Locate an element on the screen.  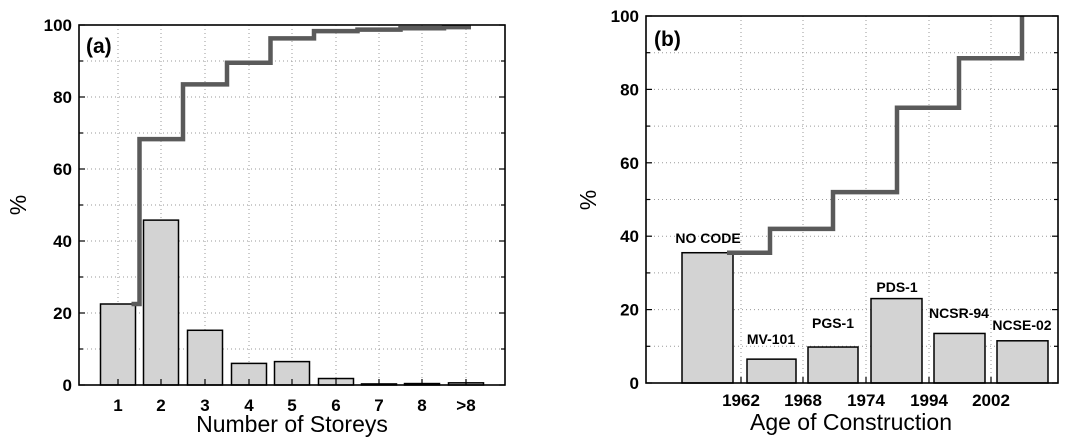
x-tick-label: 5 is located at coordinates (291, 405).